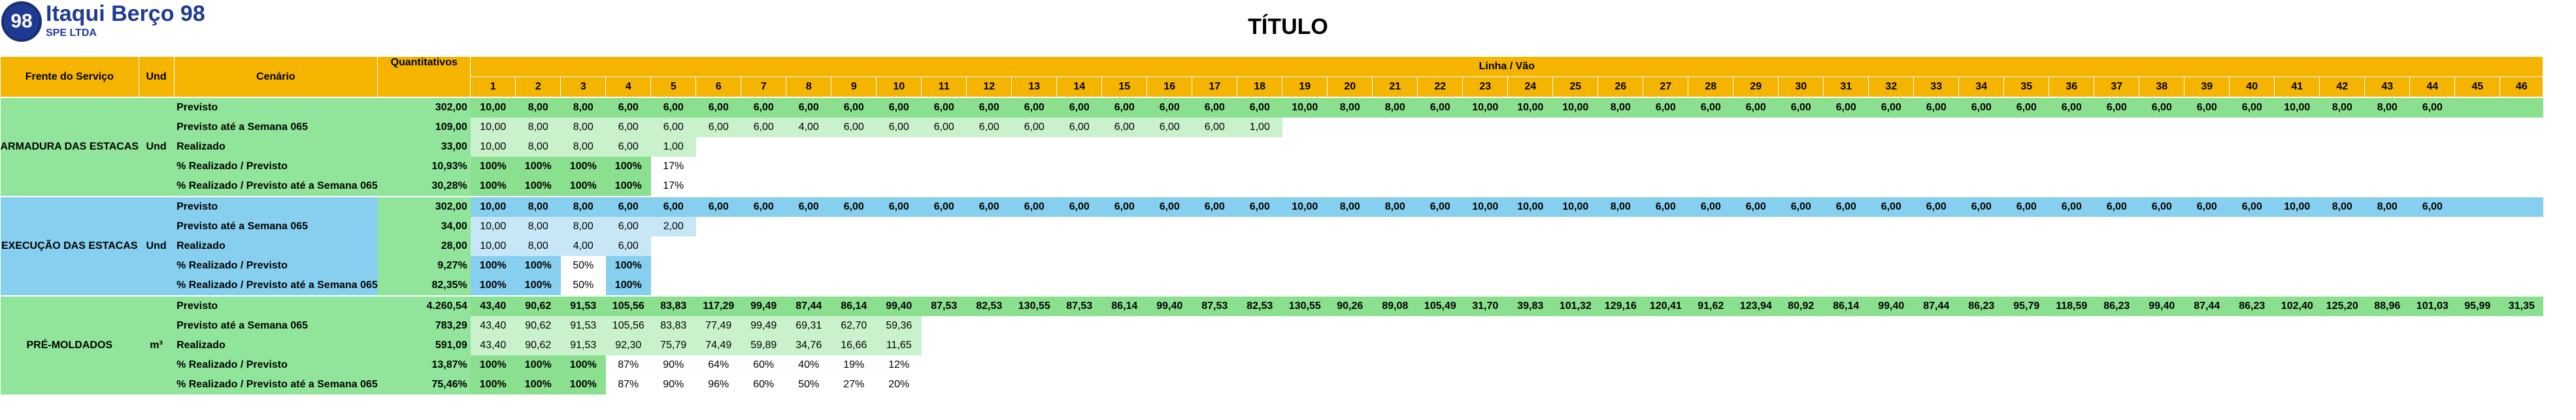 The height and width of the screenshot is (420, 2576). I want to click on quantitativo-cell: 30,28%, so click(424, 186).